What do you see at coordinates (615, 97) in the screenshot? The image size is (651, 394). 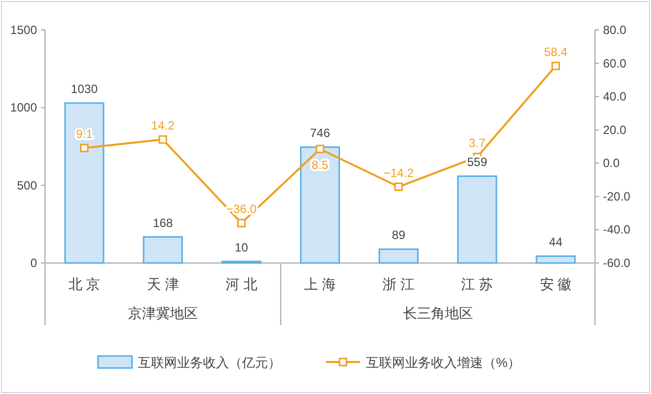 I see `y2-tick-label: 40.0` at bounding box center [615, 97].